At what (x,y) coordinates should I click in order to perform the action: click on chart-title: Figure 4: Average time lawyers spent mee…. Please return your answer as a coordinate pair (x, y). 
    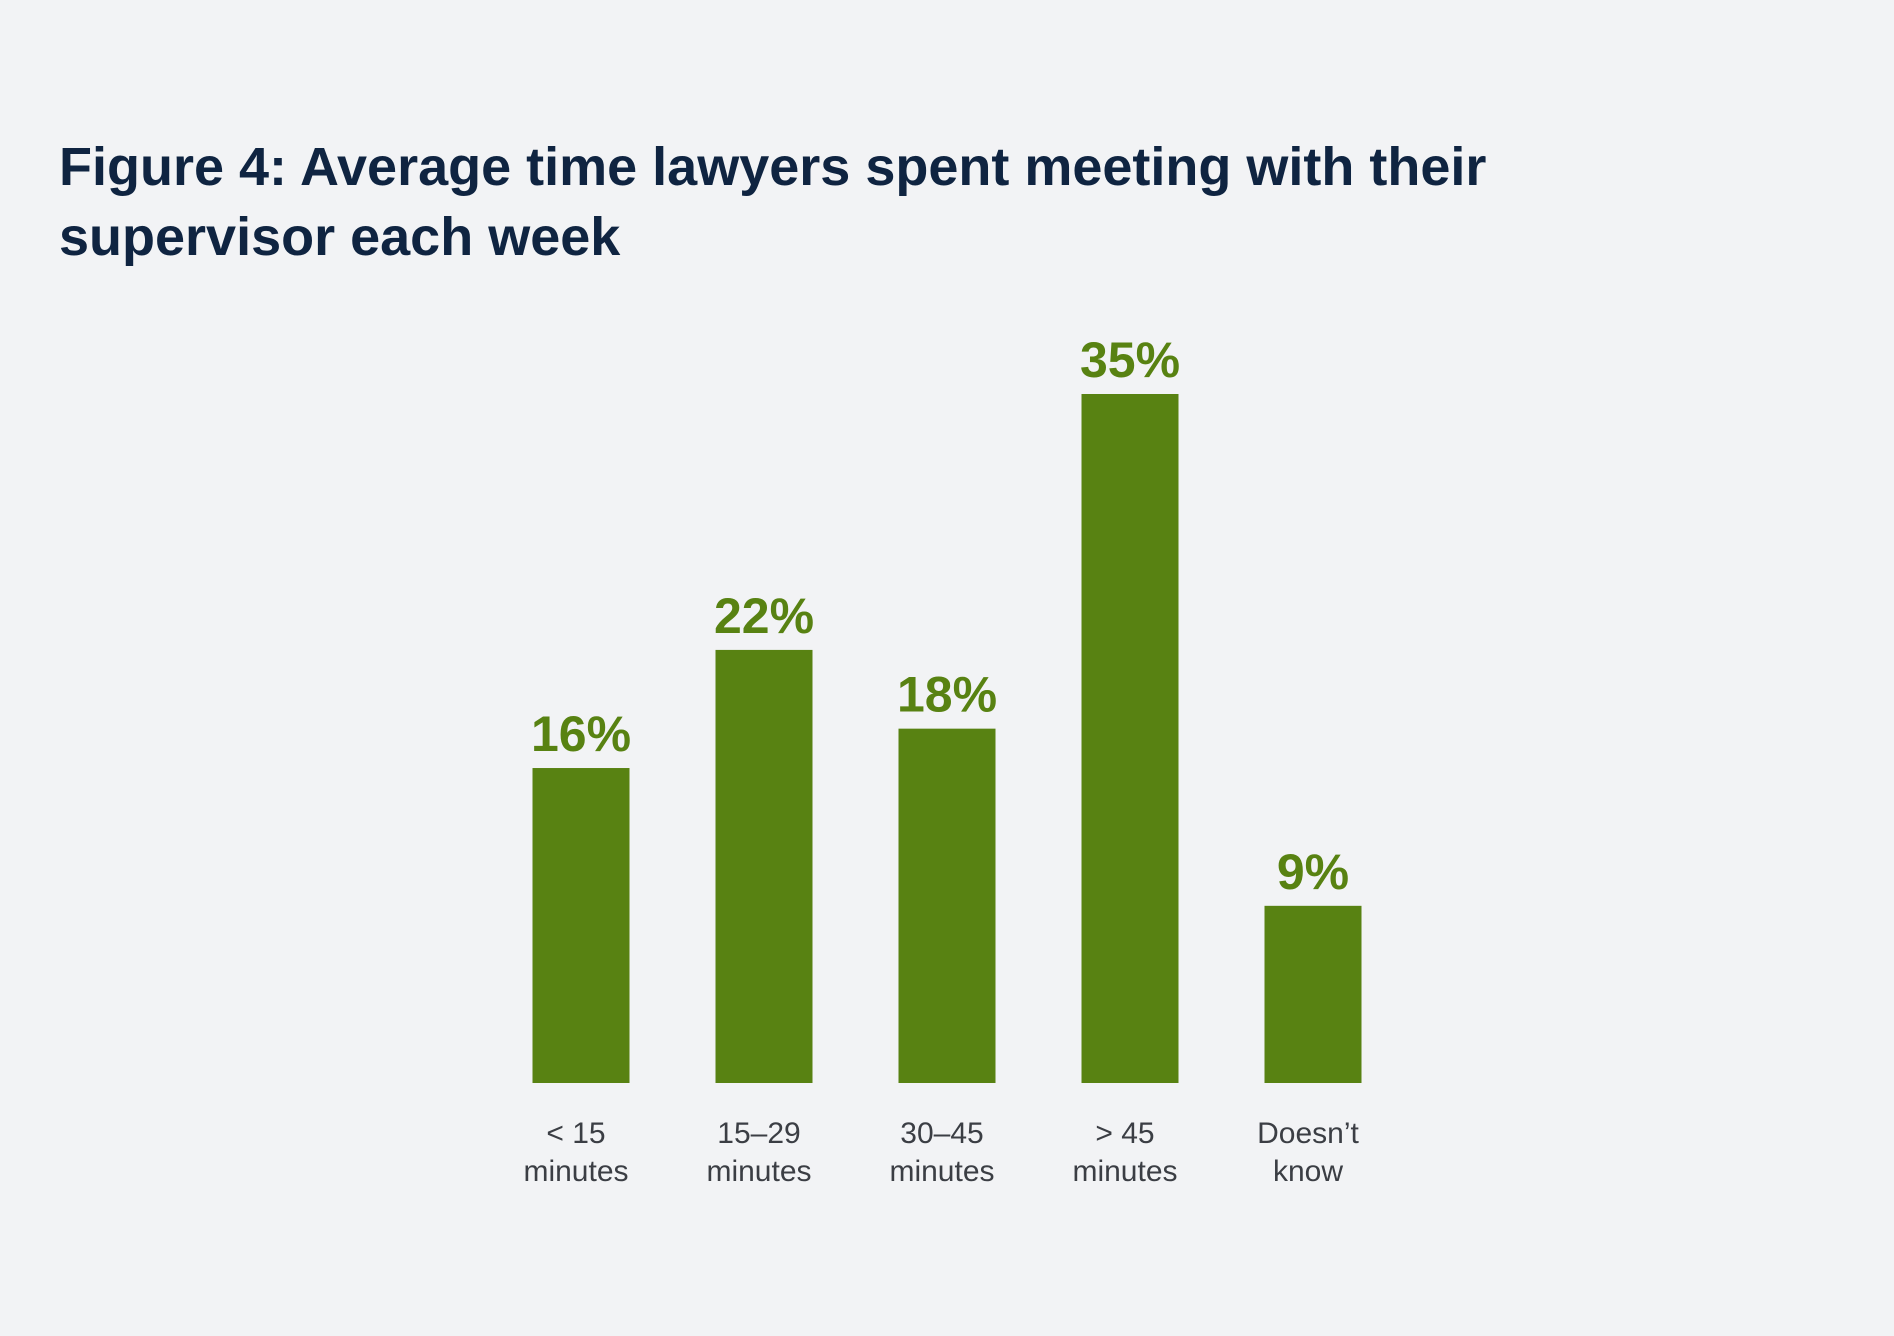
    Looking at the image, I should click on (773, 202).